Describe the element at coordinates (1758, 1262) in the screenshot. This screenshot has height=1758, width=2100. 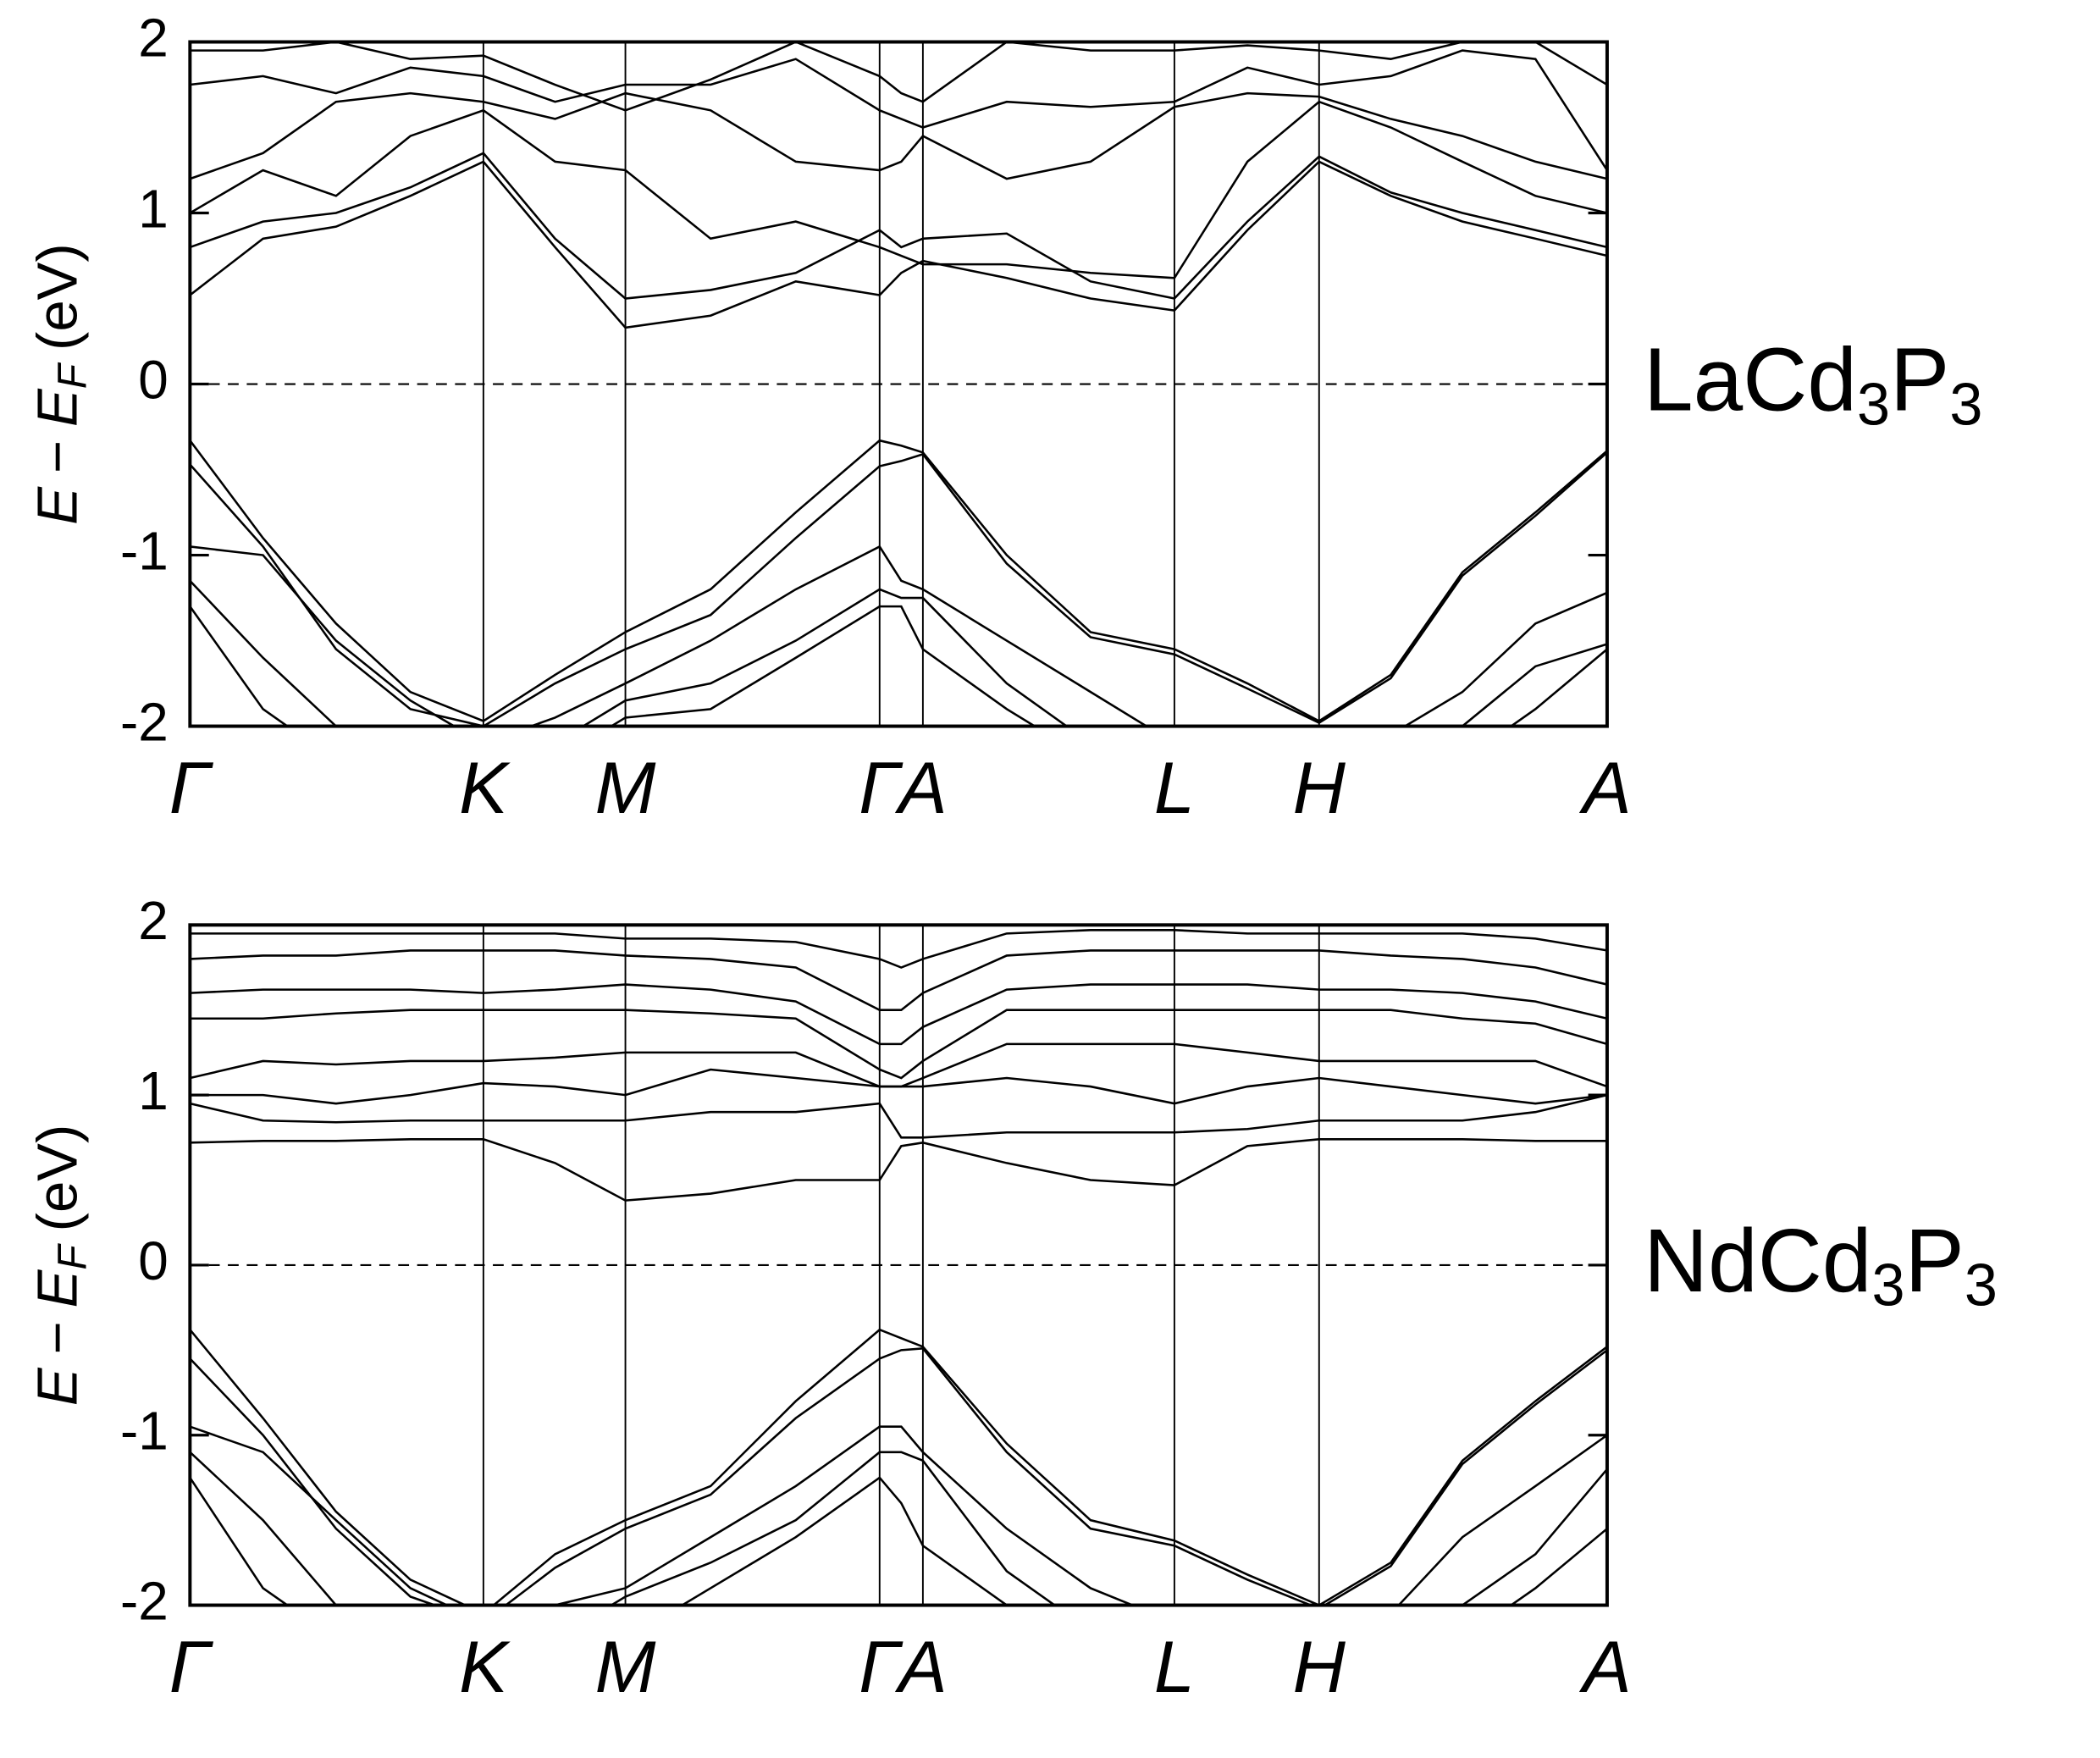
I see `title-part: NdCd` at that location.